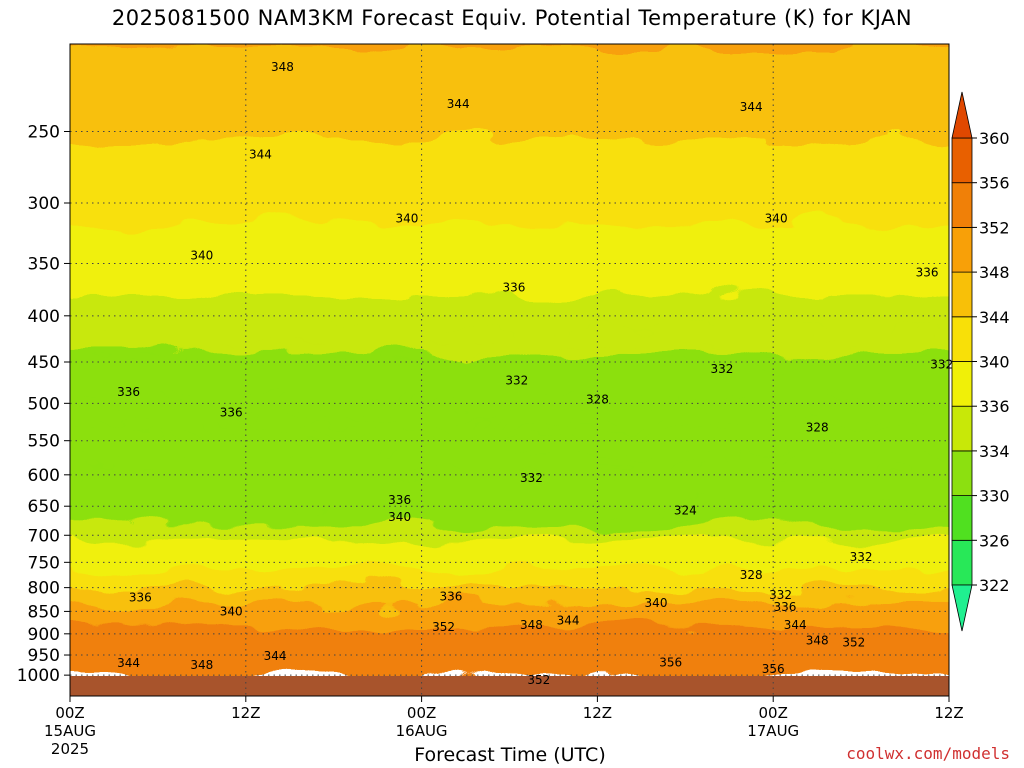 The width and height of the screenshot is (1024, 768). I want to click on y-tick-label: 900, so click(44, 635).